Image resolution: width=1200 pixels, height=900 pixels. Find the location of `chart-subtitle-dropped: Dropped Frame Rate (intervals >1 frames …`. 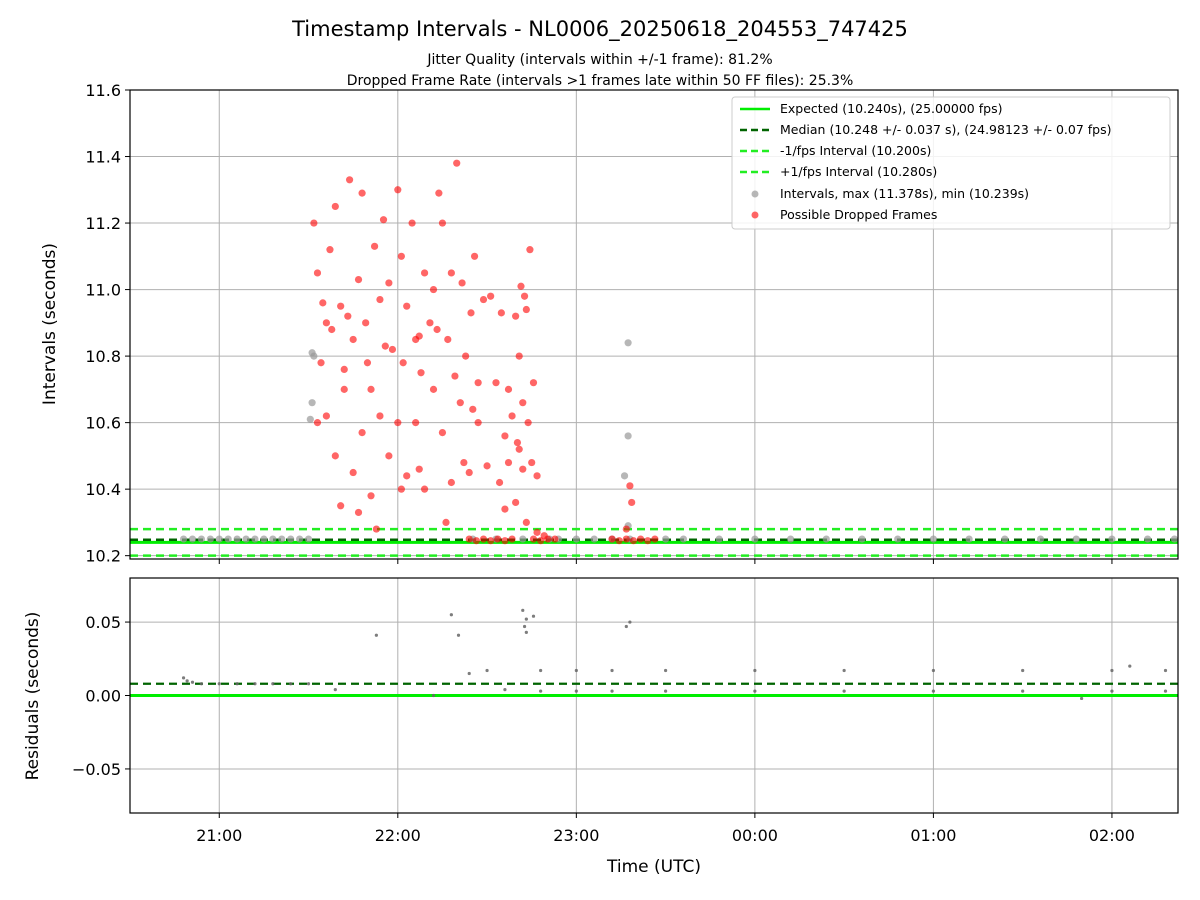

chart-subtitle-dropped: Dropped Frame Rate (intervals >1 frames … is located at coordinates (600, 81).